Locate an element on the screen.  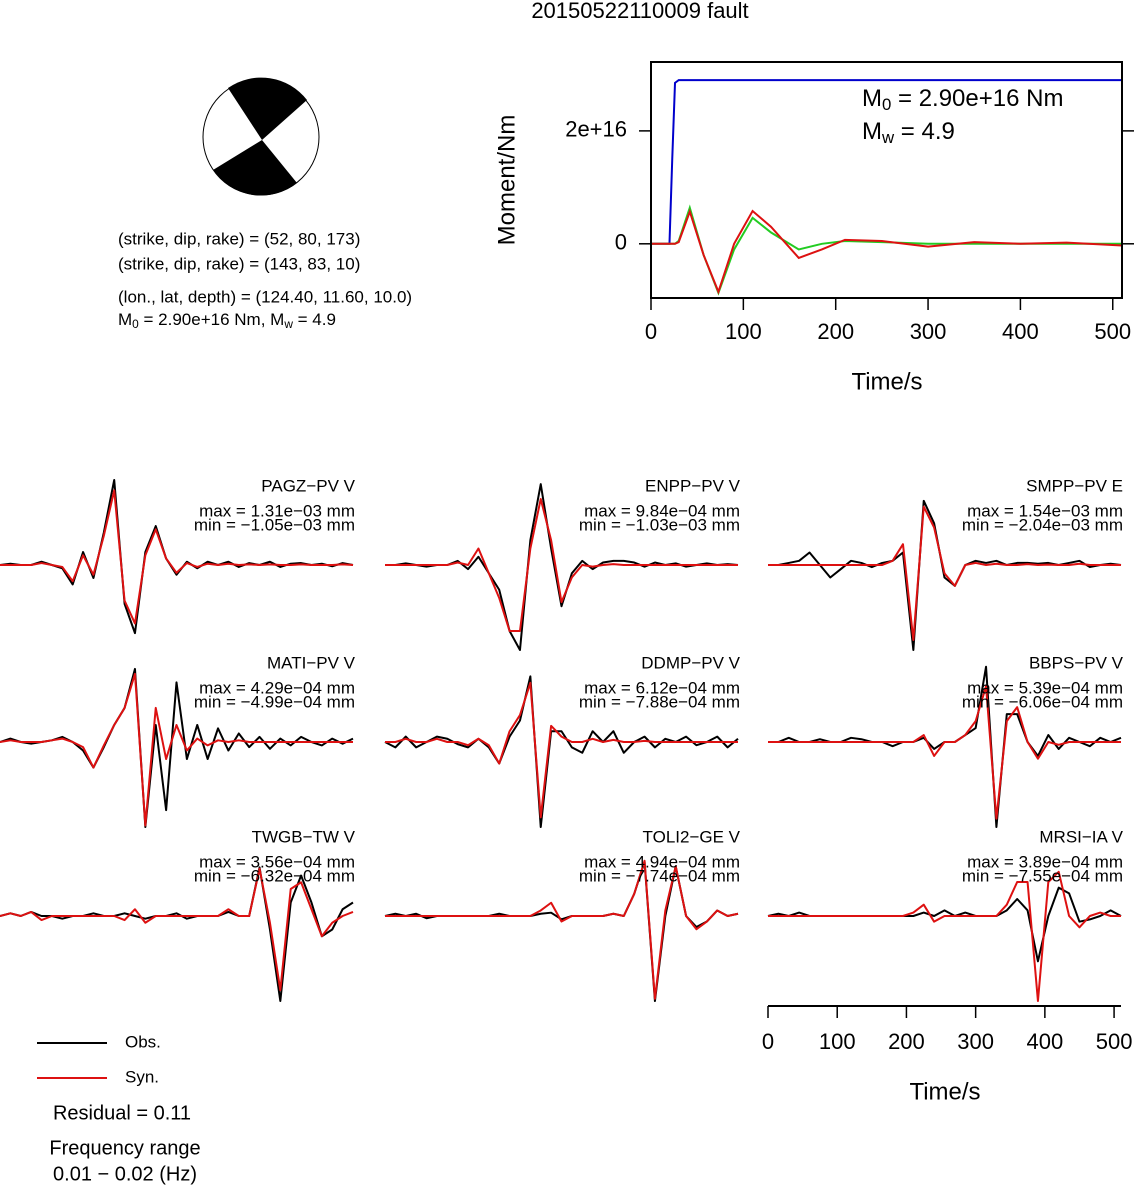
min-label: min = −7.88e−04 mm is located at coordinates (659, 701).